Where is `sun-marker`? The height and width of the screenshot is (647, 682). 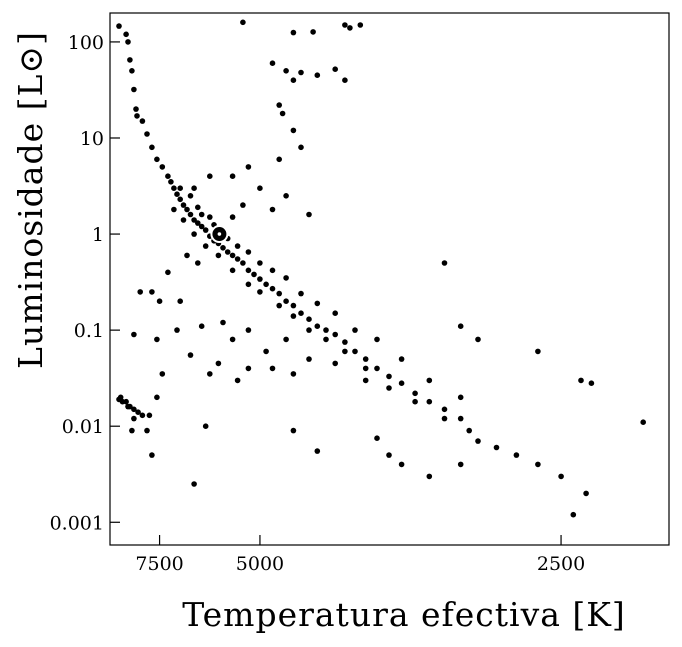
sun-marker is located at coordinates (219, 234).